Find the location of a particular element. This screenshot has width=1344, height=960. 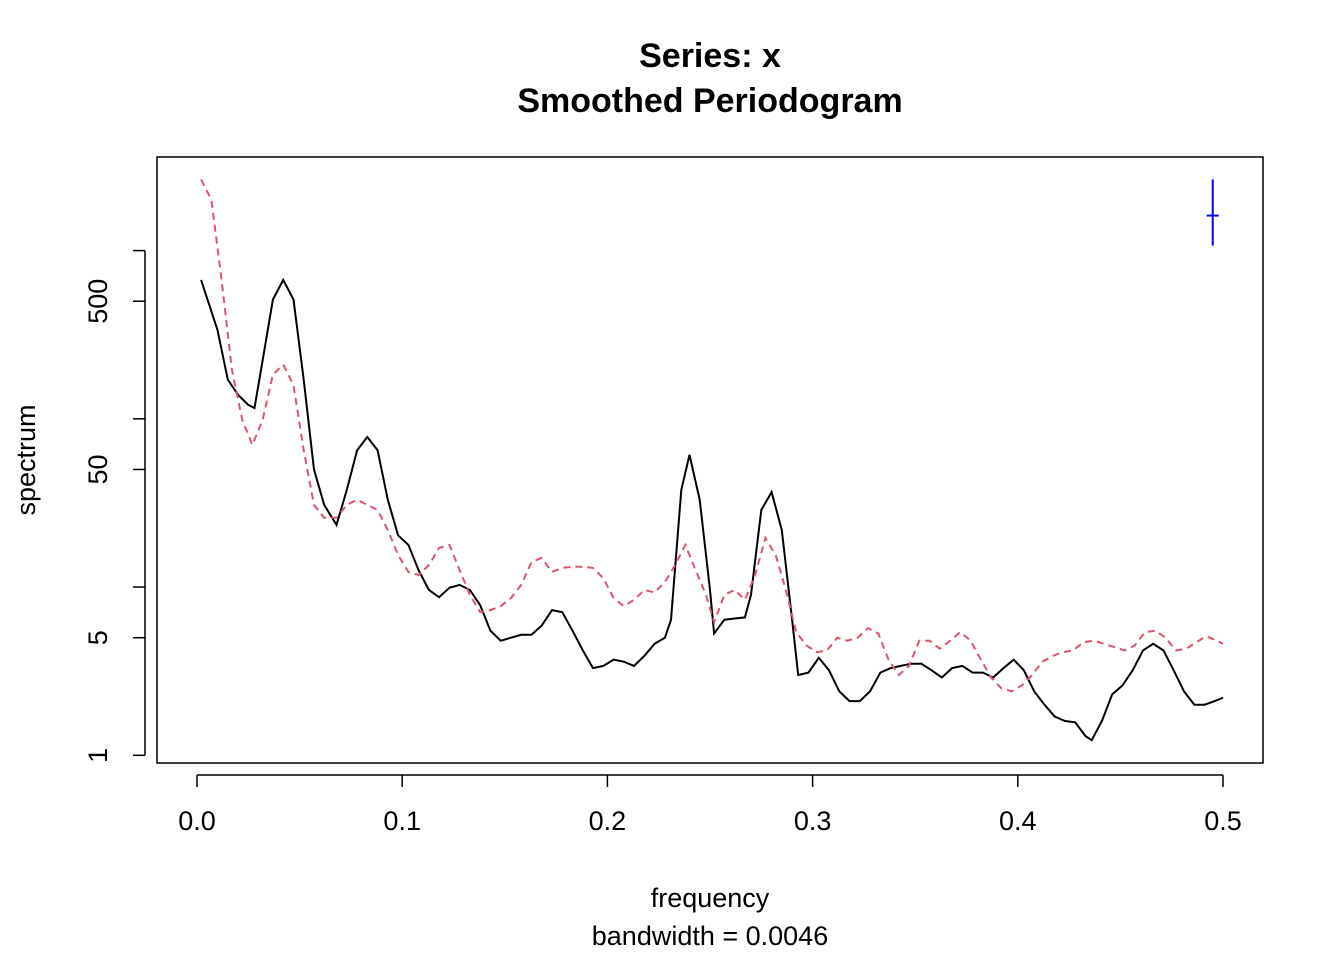

x-tick-label: 0.3 is located at coordinates (813, 821).